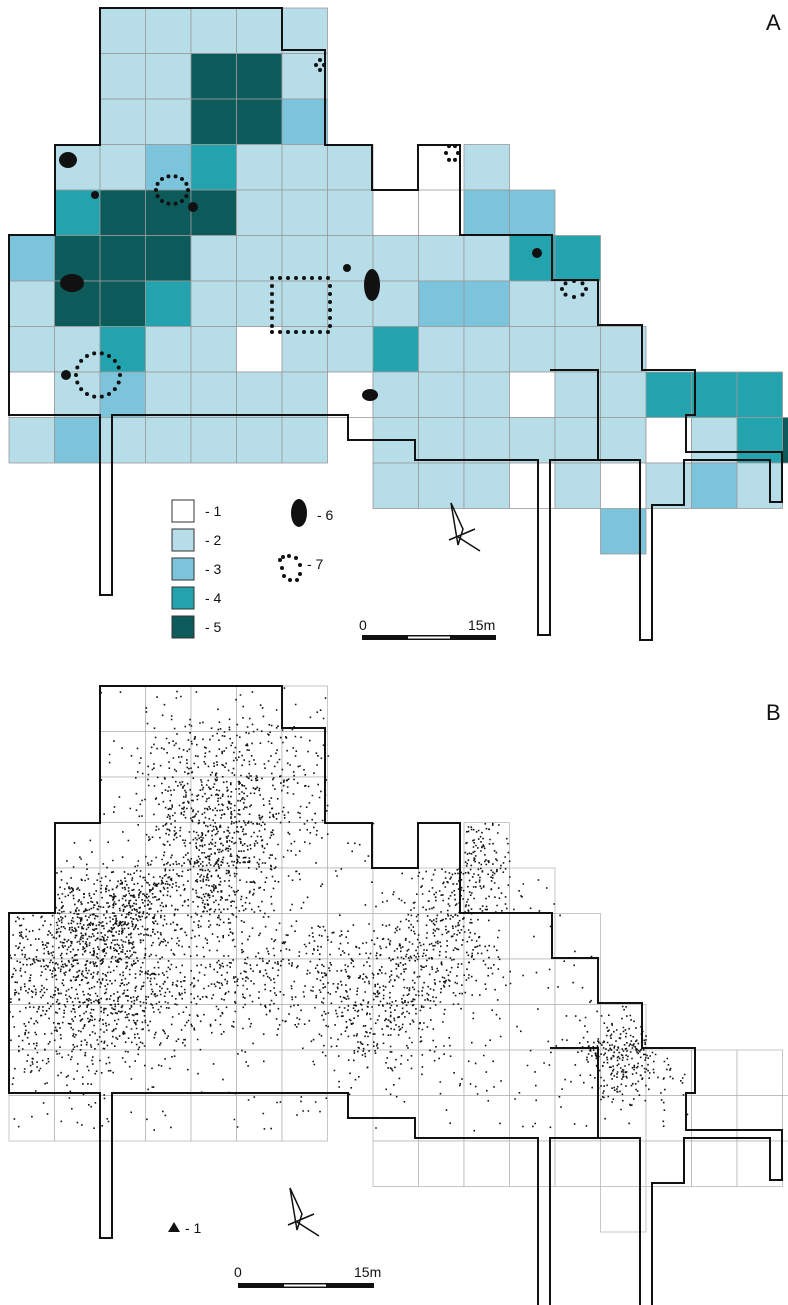 This screenshot has height=1305, width=788. Describe the element at coordinates (290, 568) in the screenshot. I see `dotted-ring-icon` at that location.